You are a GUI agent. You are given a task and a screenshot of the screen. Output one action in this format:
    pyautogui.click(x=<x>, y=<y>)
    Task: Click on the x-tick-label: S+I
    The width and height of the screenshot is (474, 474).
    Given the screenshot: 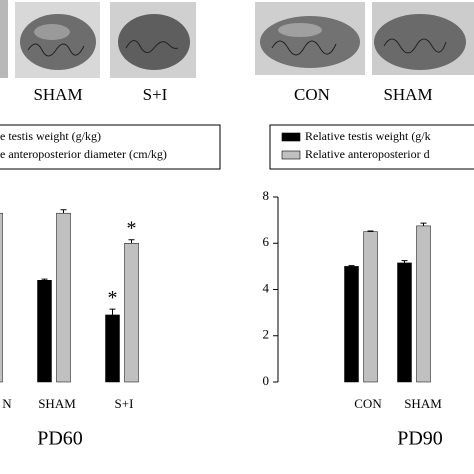 What is the action you would take?
    pyautogui.click(x=124, y=403)
    